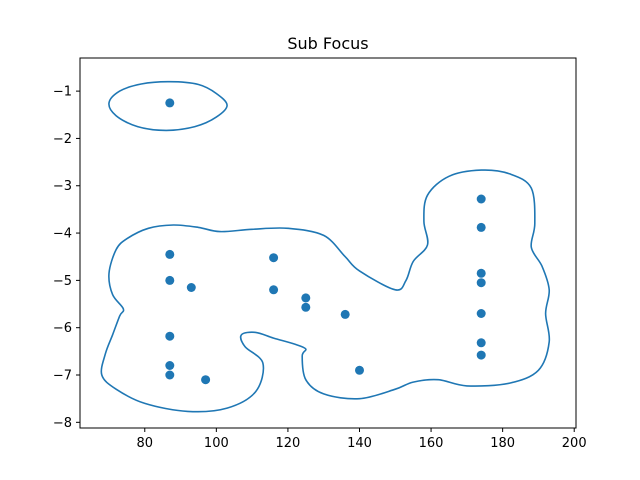 The width and height of the screenshot is (640, 480). What do you see at coordinates (574, 443) in the screenshot?
I see `x-tick-label: 200` at bounding box center [574, 443].